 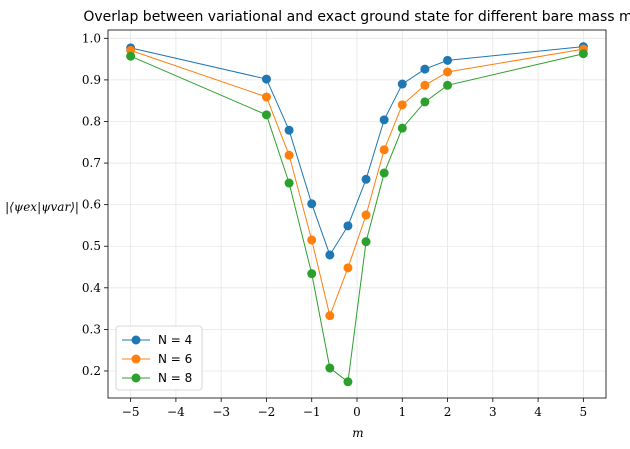 I want to click on y-tick-label: 0.6, so click(x=91, y=205).